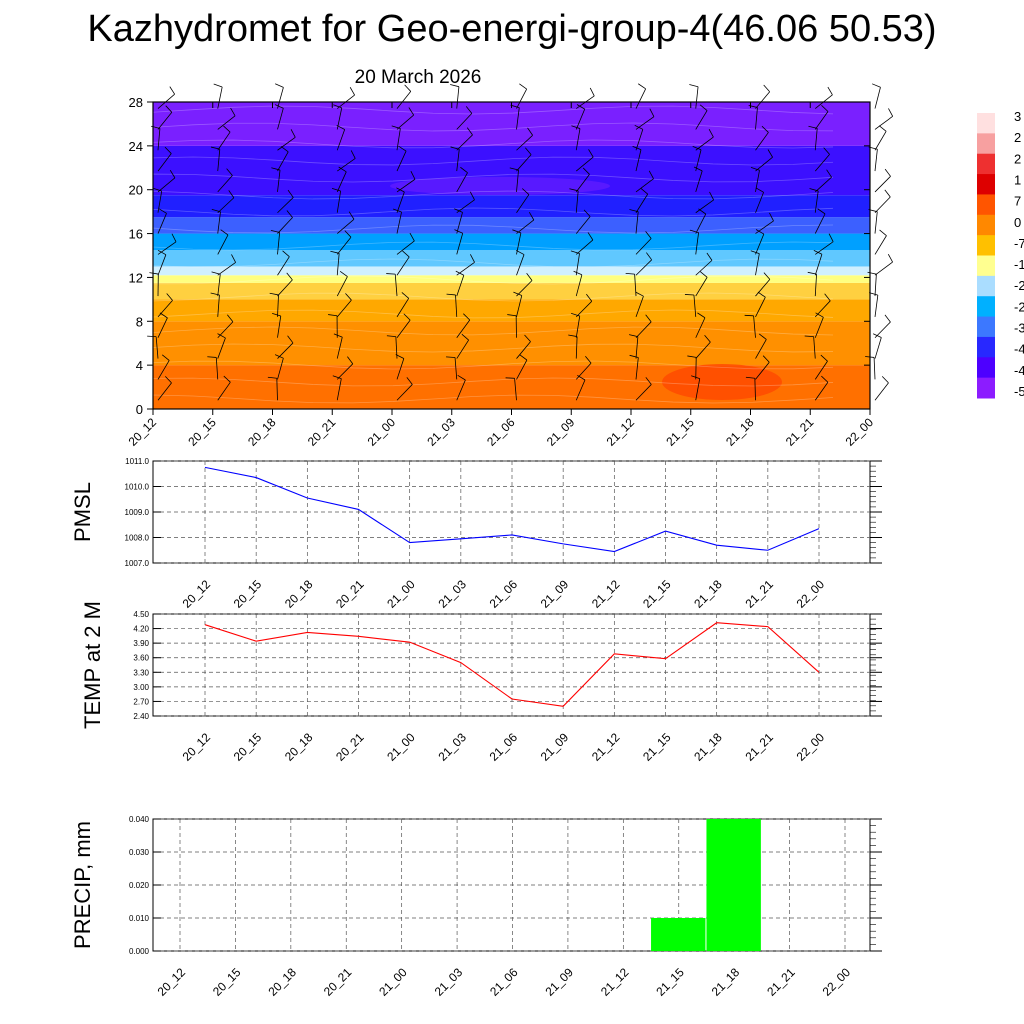  I want to click on colorbar-label: -1, so click(1019, 264).